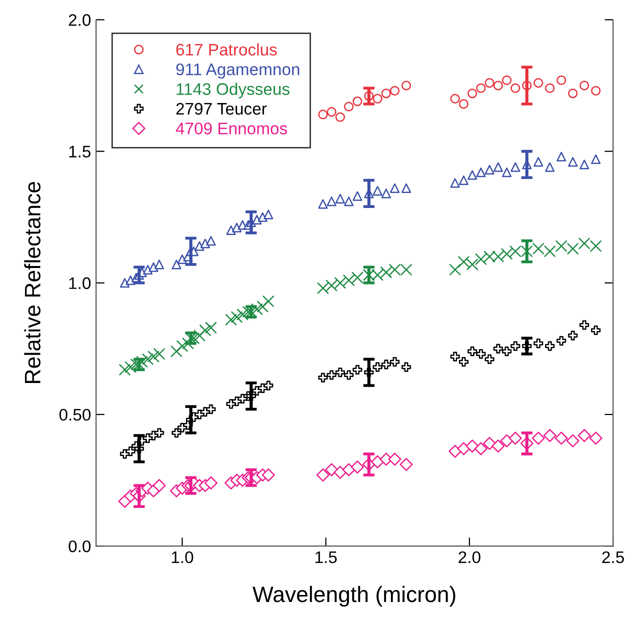 The height and width of the screenshot is (617, 632). I want to click on legend-label: 4709 Ennomos, so click(231, 128).